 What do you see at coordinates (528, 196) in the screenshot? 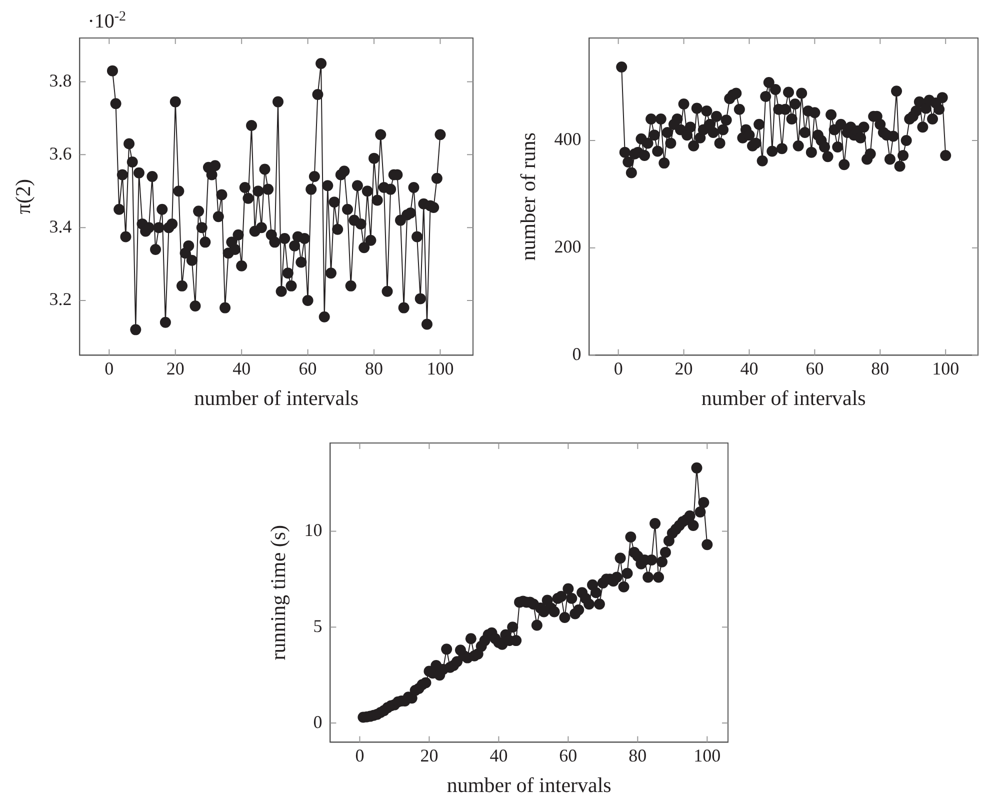
I see `y-axis-title: number of runs` at bounding box center [528, 196].